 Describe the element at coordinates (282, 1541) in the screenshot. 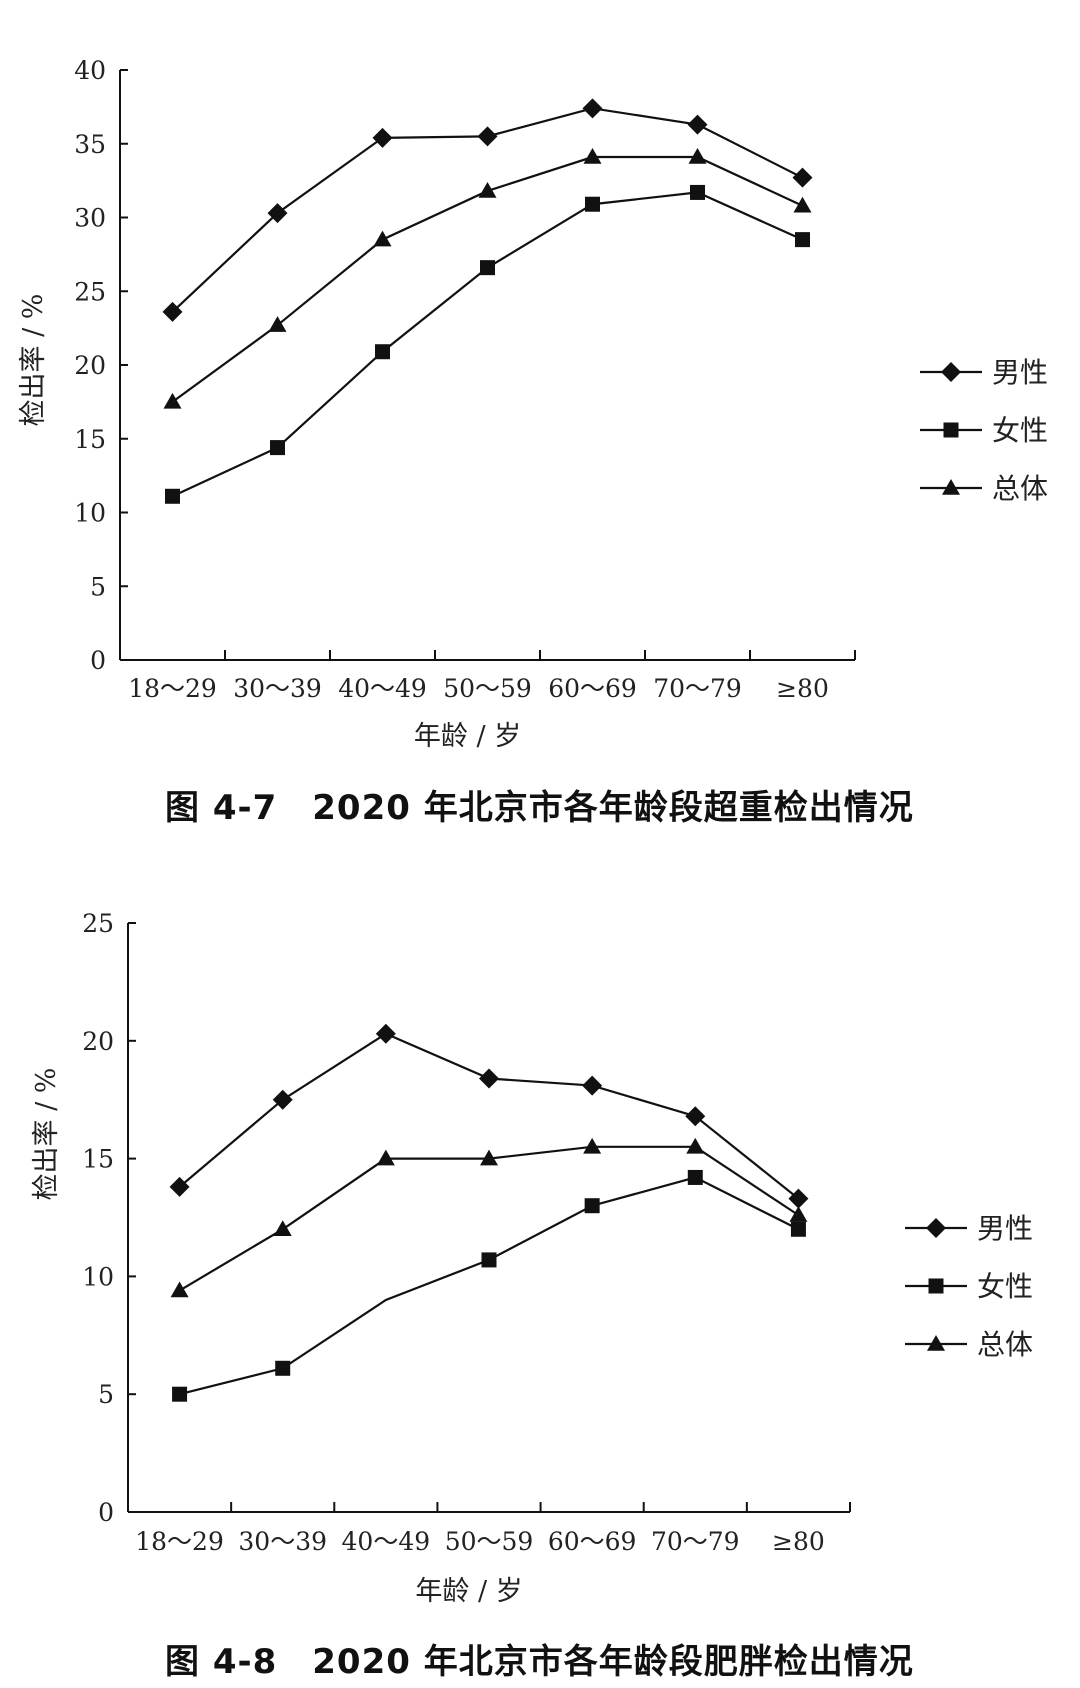

I see `x-tick-label: 30～39` at that location.